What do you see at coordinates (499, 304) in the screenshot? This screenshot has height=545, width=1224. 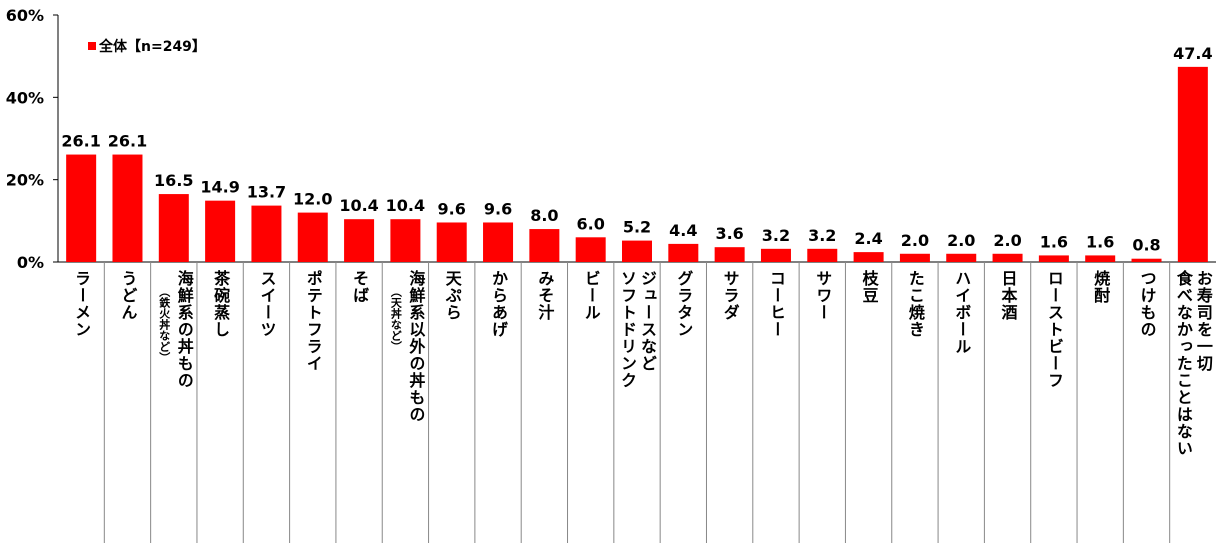 I see `category-label: からあげ` at bounding box center [499, 304].